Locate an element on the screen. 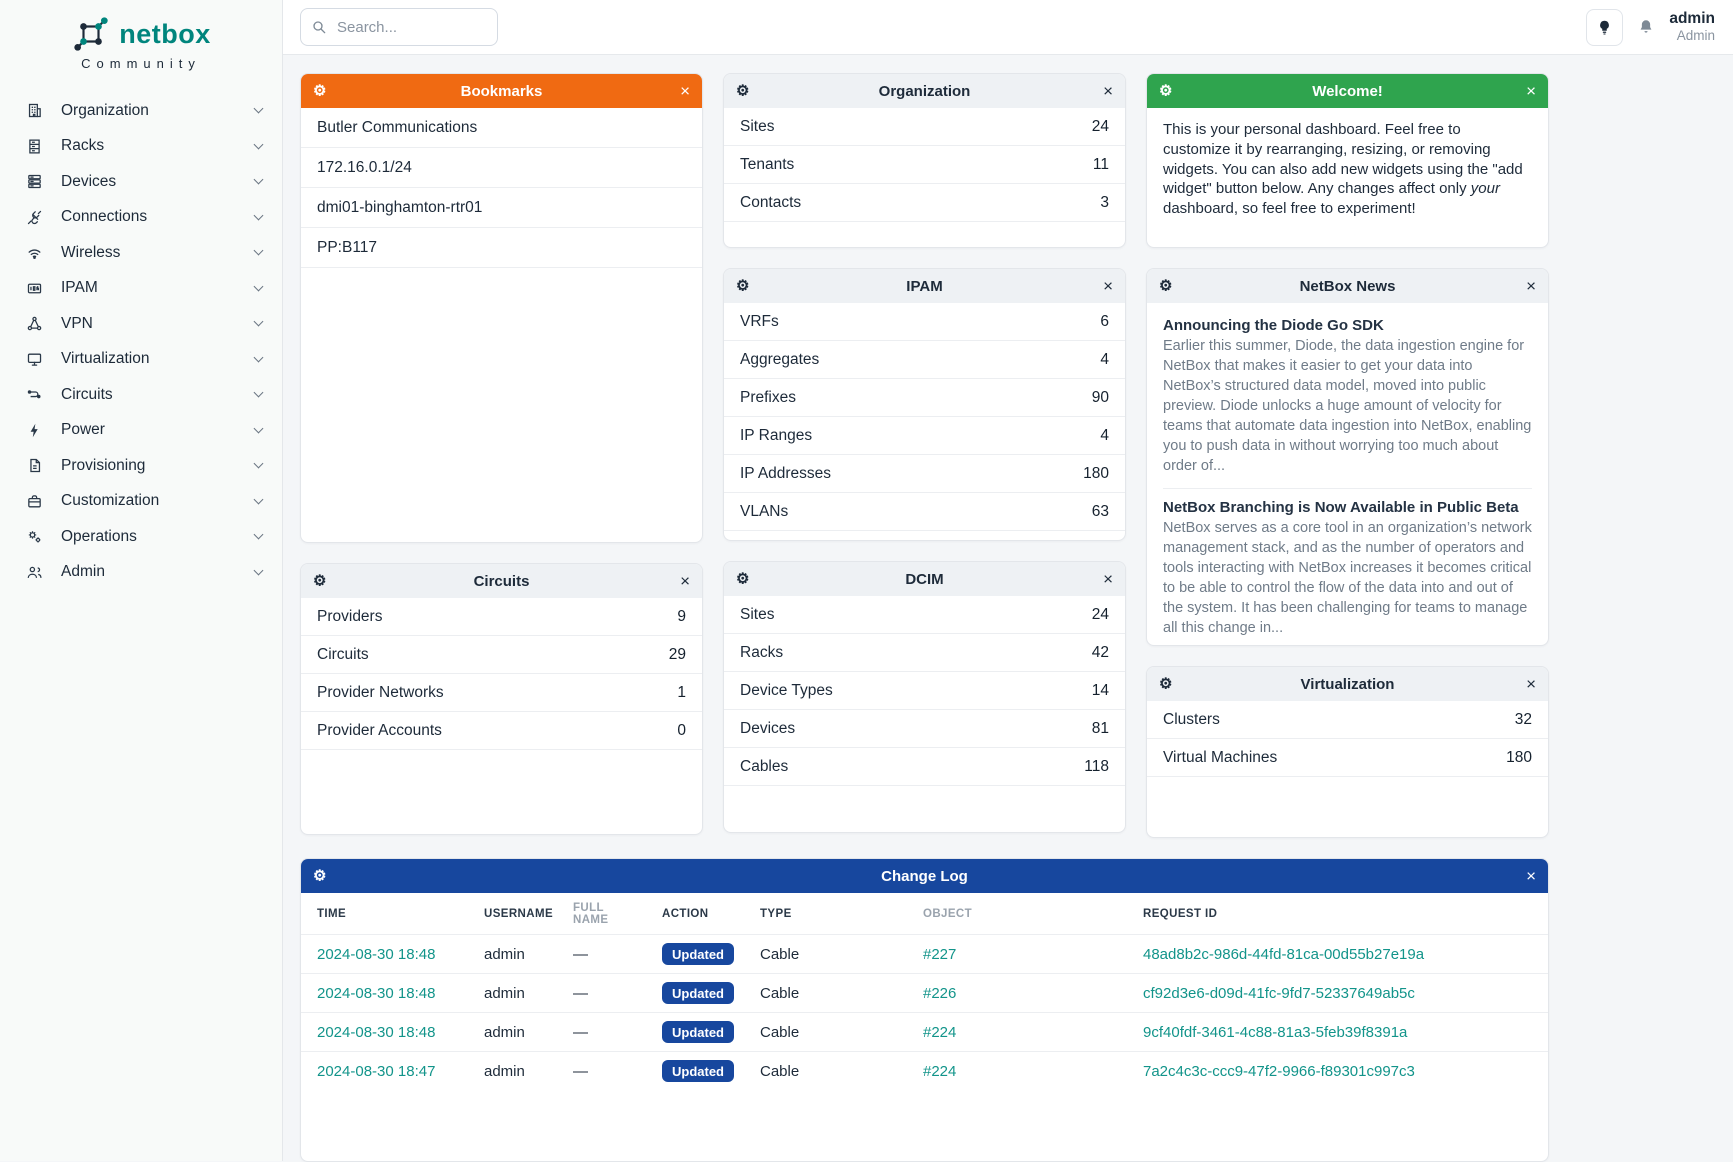 The width and height of the screenshot is (1733, 1162). stat-label: Device Types is located at coordinates (786, 690).